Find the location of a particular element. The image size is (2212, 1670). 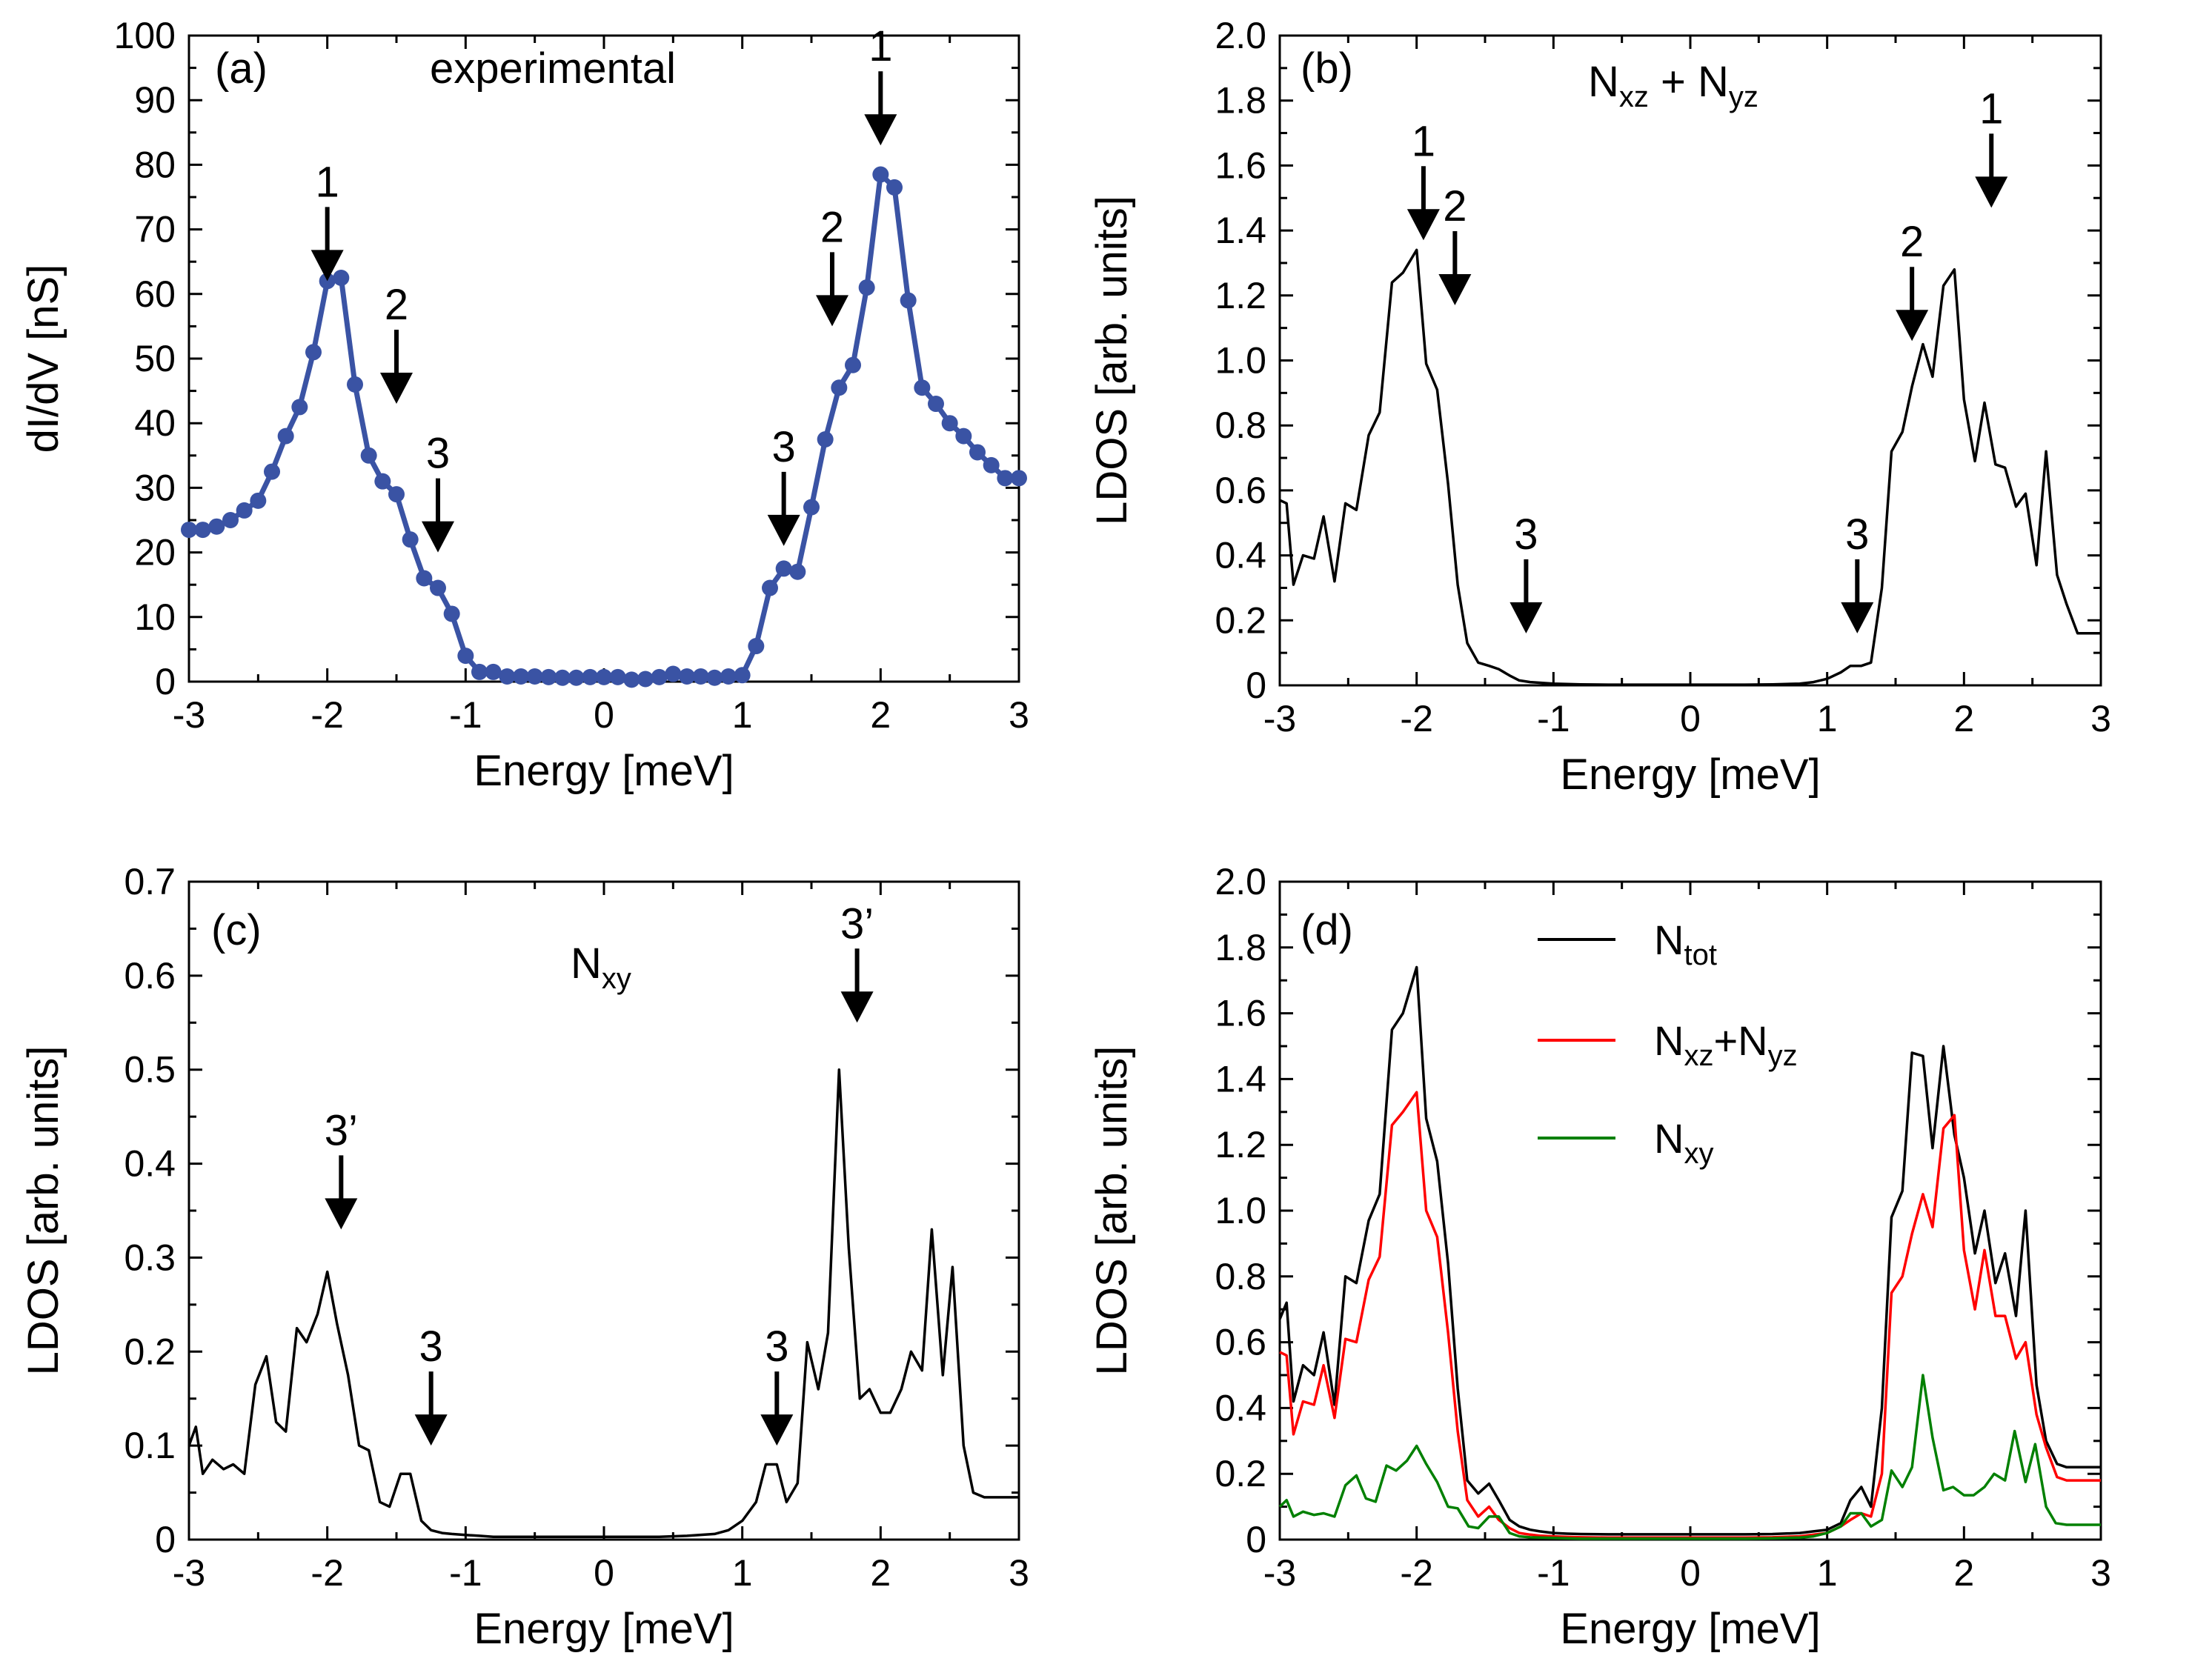

legend-label-part: N is located at coordinates (1669, 939).